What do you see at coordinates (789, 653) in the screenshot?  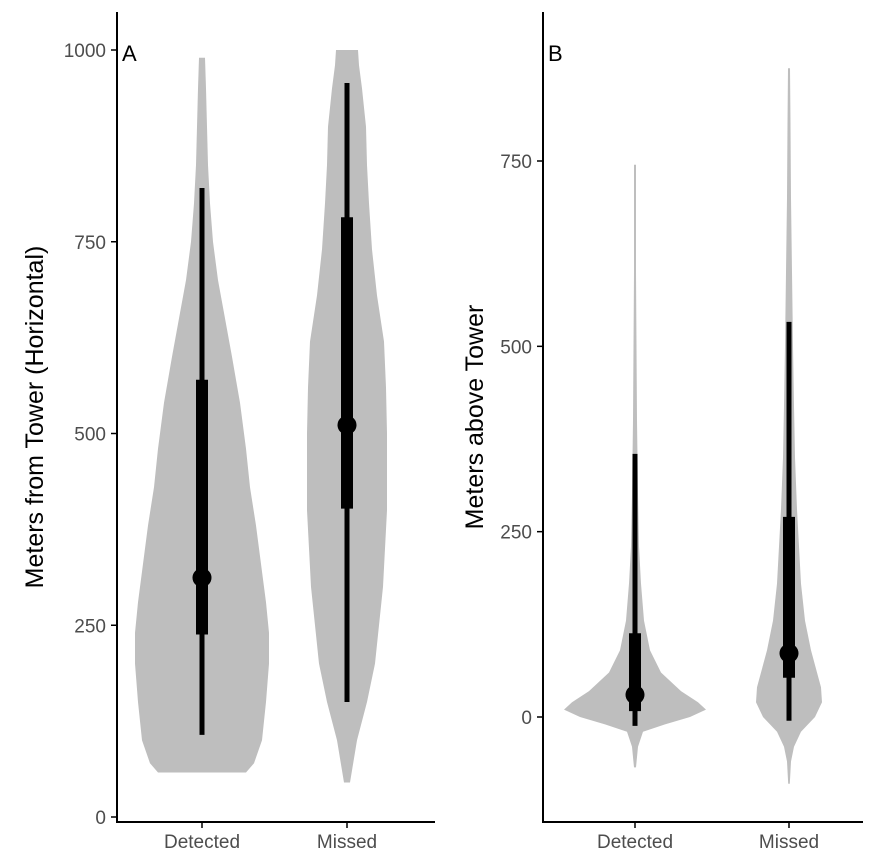 I see `panel-b-median-point-missed` at bounding box center [789, 653].